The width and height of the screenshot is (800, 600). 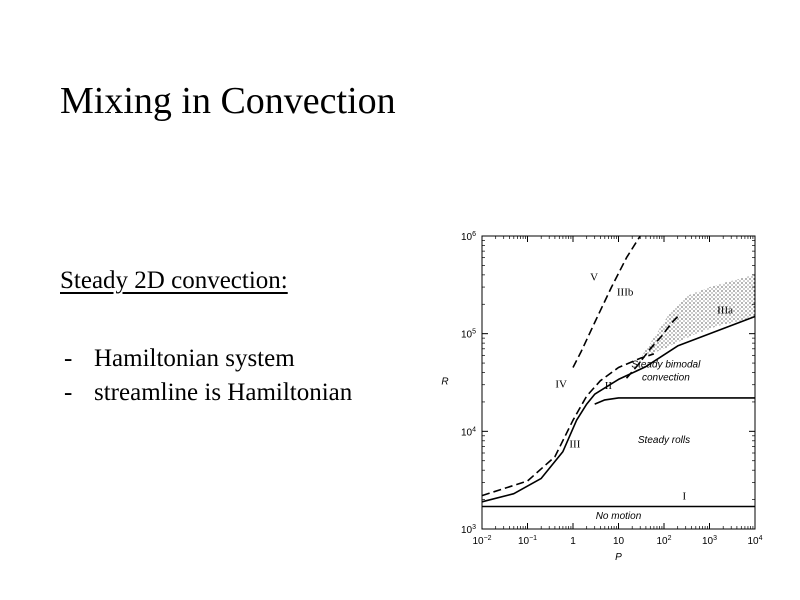 I want to click on region-label: No motion, so click(x=619, y=516).